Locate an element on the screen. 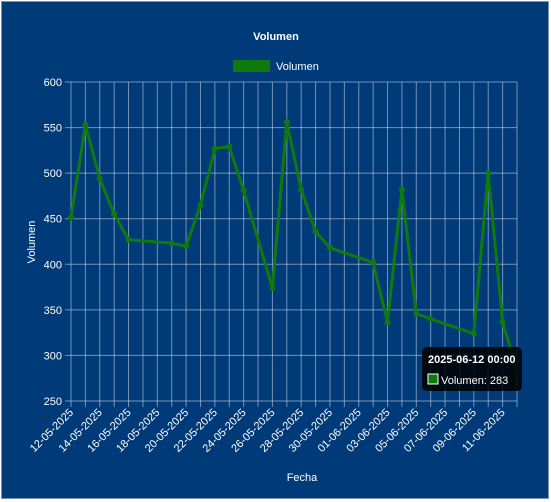 The height and width of the screenshot is (502, 551). tooltip-title: 2025-06-12 00:00 is located at coordinates (471, 360).